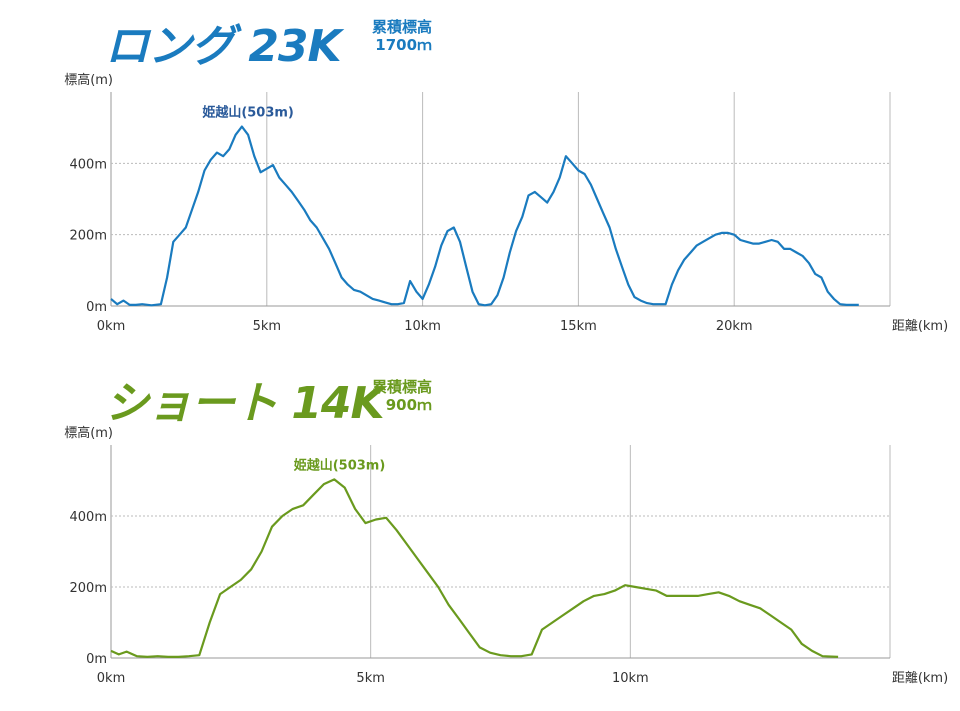 The image size is (960, 711). What do you see at coordinates (734, 326) in the screenshot?
I see `x-tick-label: 20km` at bounding box center [734, 326].